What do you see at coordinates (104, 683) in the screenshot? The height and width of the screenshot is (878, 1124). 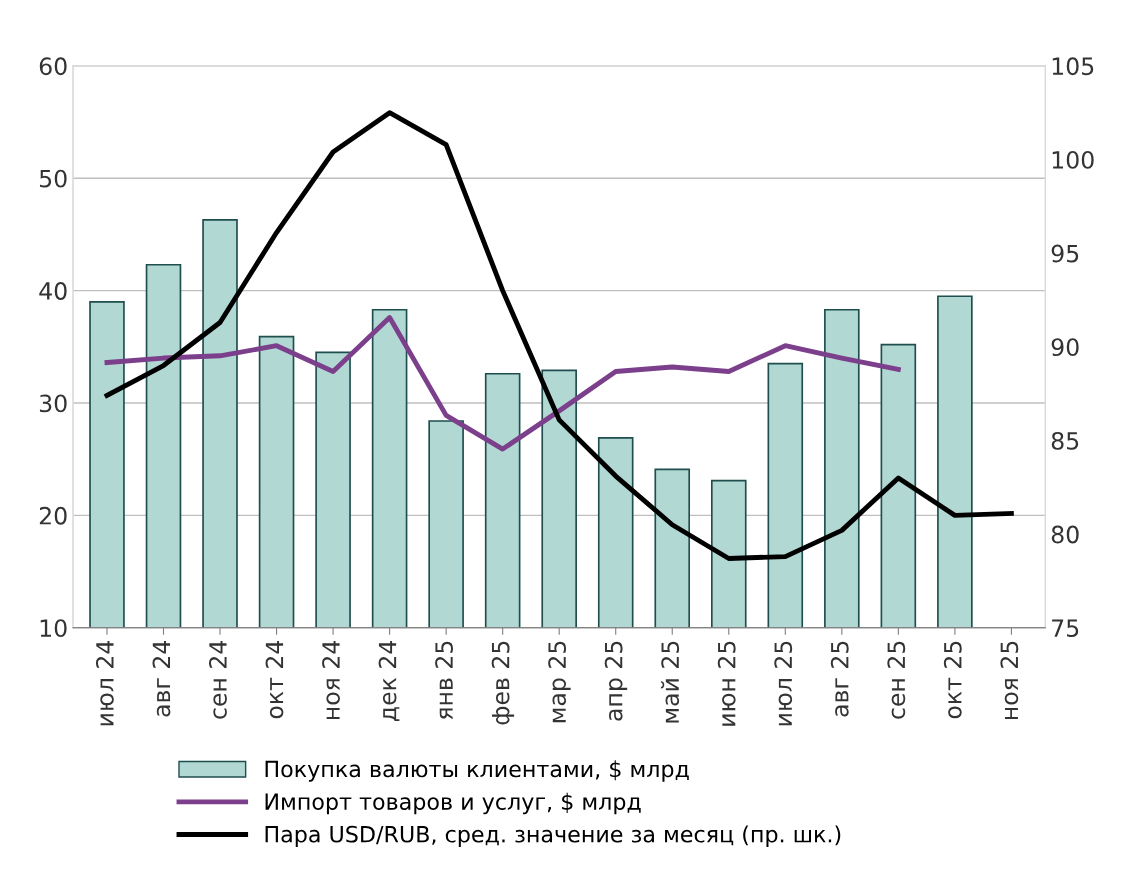 I see `x-tick-label: июл 24` at bounding box center [104, 683].